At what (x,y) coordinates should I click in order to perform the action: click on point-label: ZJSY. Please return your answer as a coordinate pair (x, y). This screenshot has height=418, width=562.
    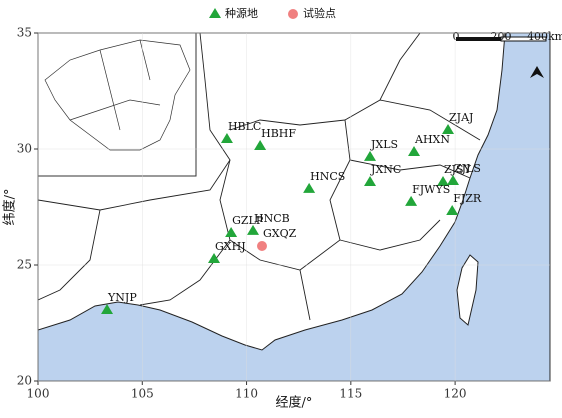
    Looking at the image, I should click on (458, 169).